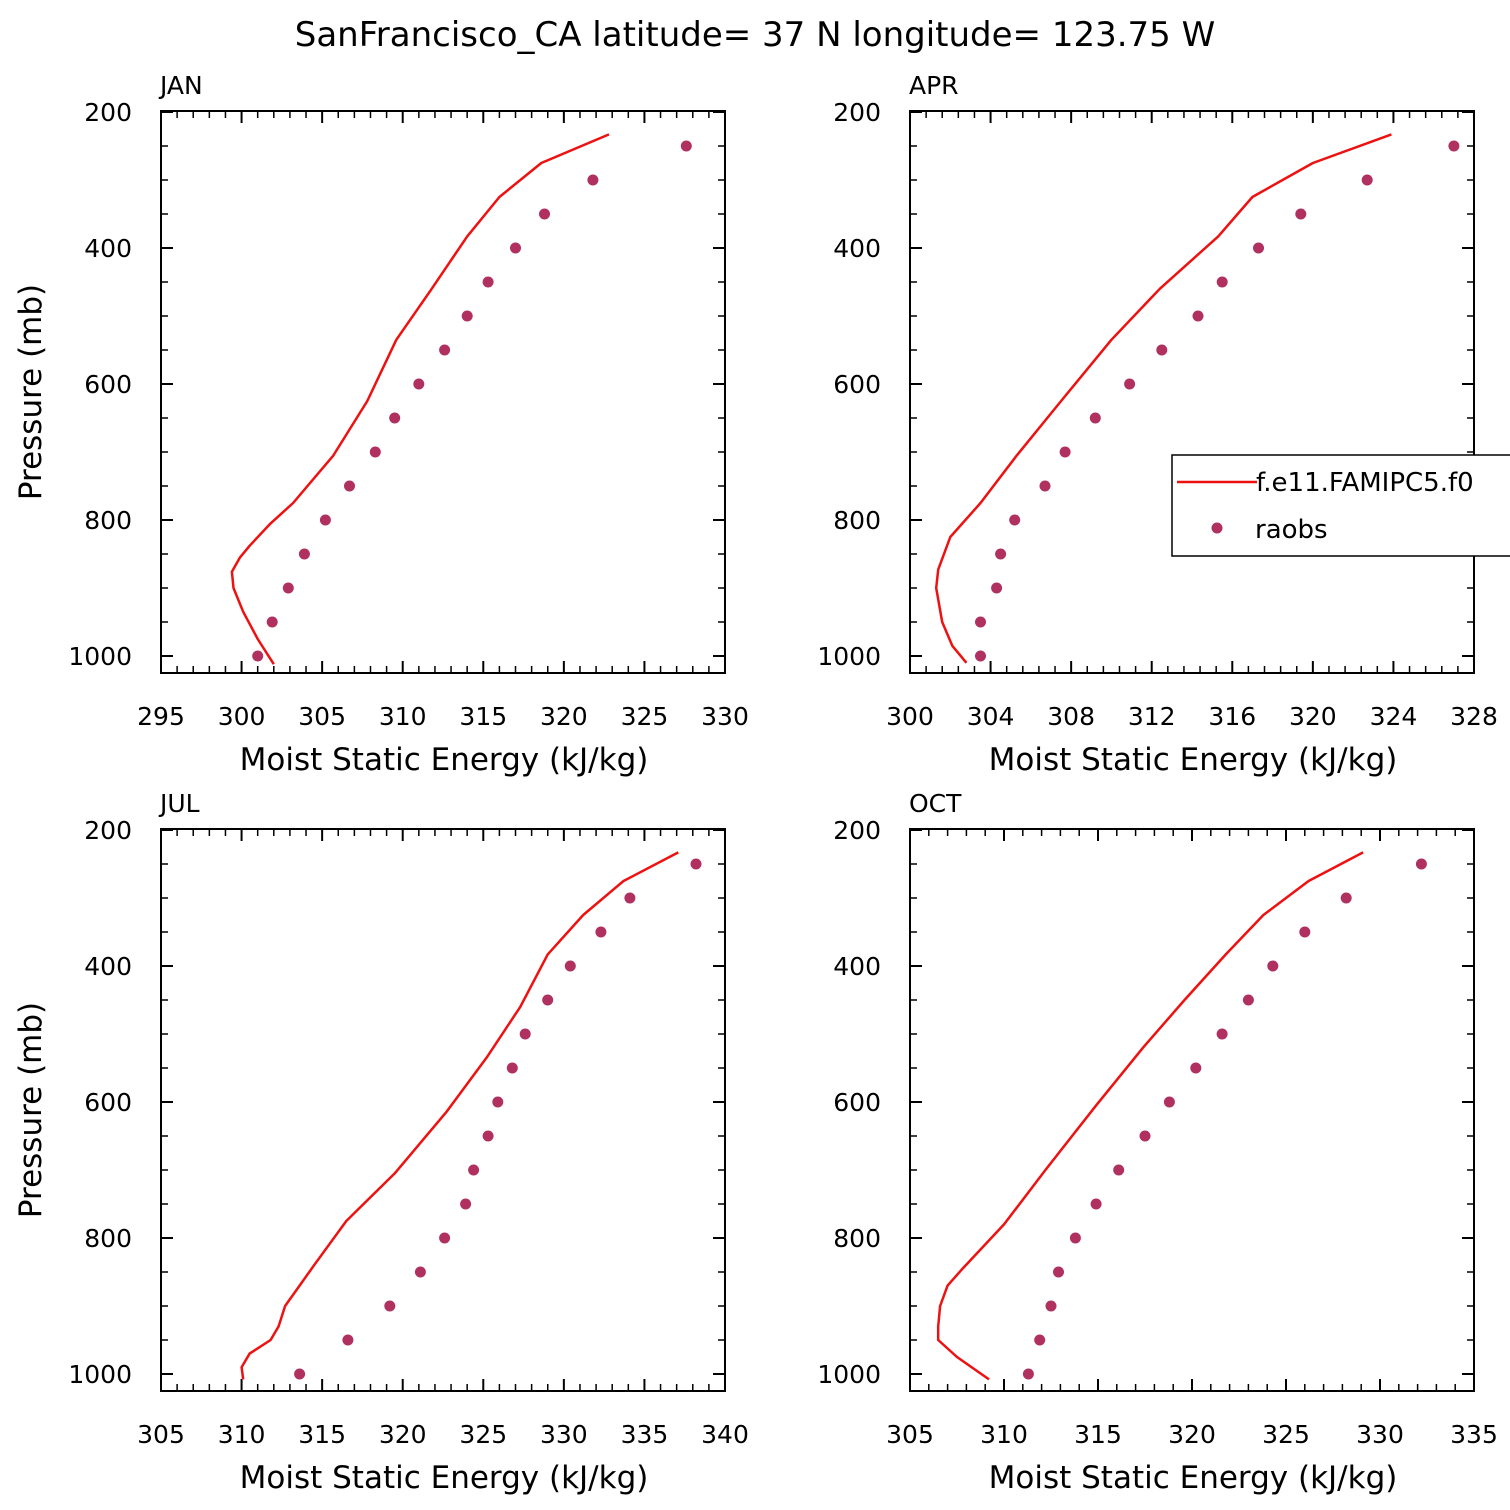 Image resolution: width=1510 pixels, height=1510 pixels. What do you see at coordinates (935, 803) in the screenshot?
I see `panel-label: OCT` at bounding box center [935, 803].